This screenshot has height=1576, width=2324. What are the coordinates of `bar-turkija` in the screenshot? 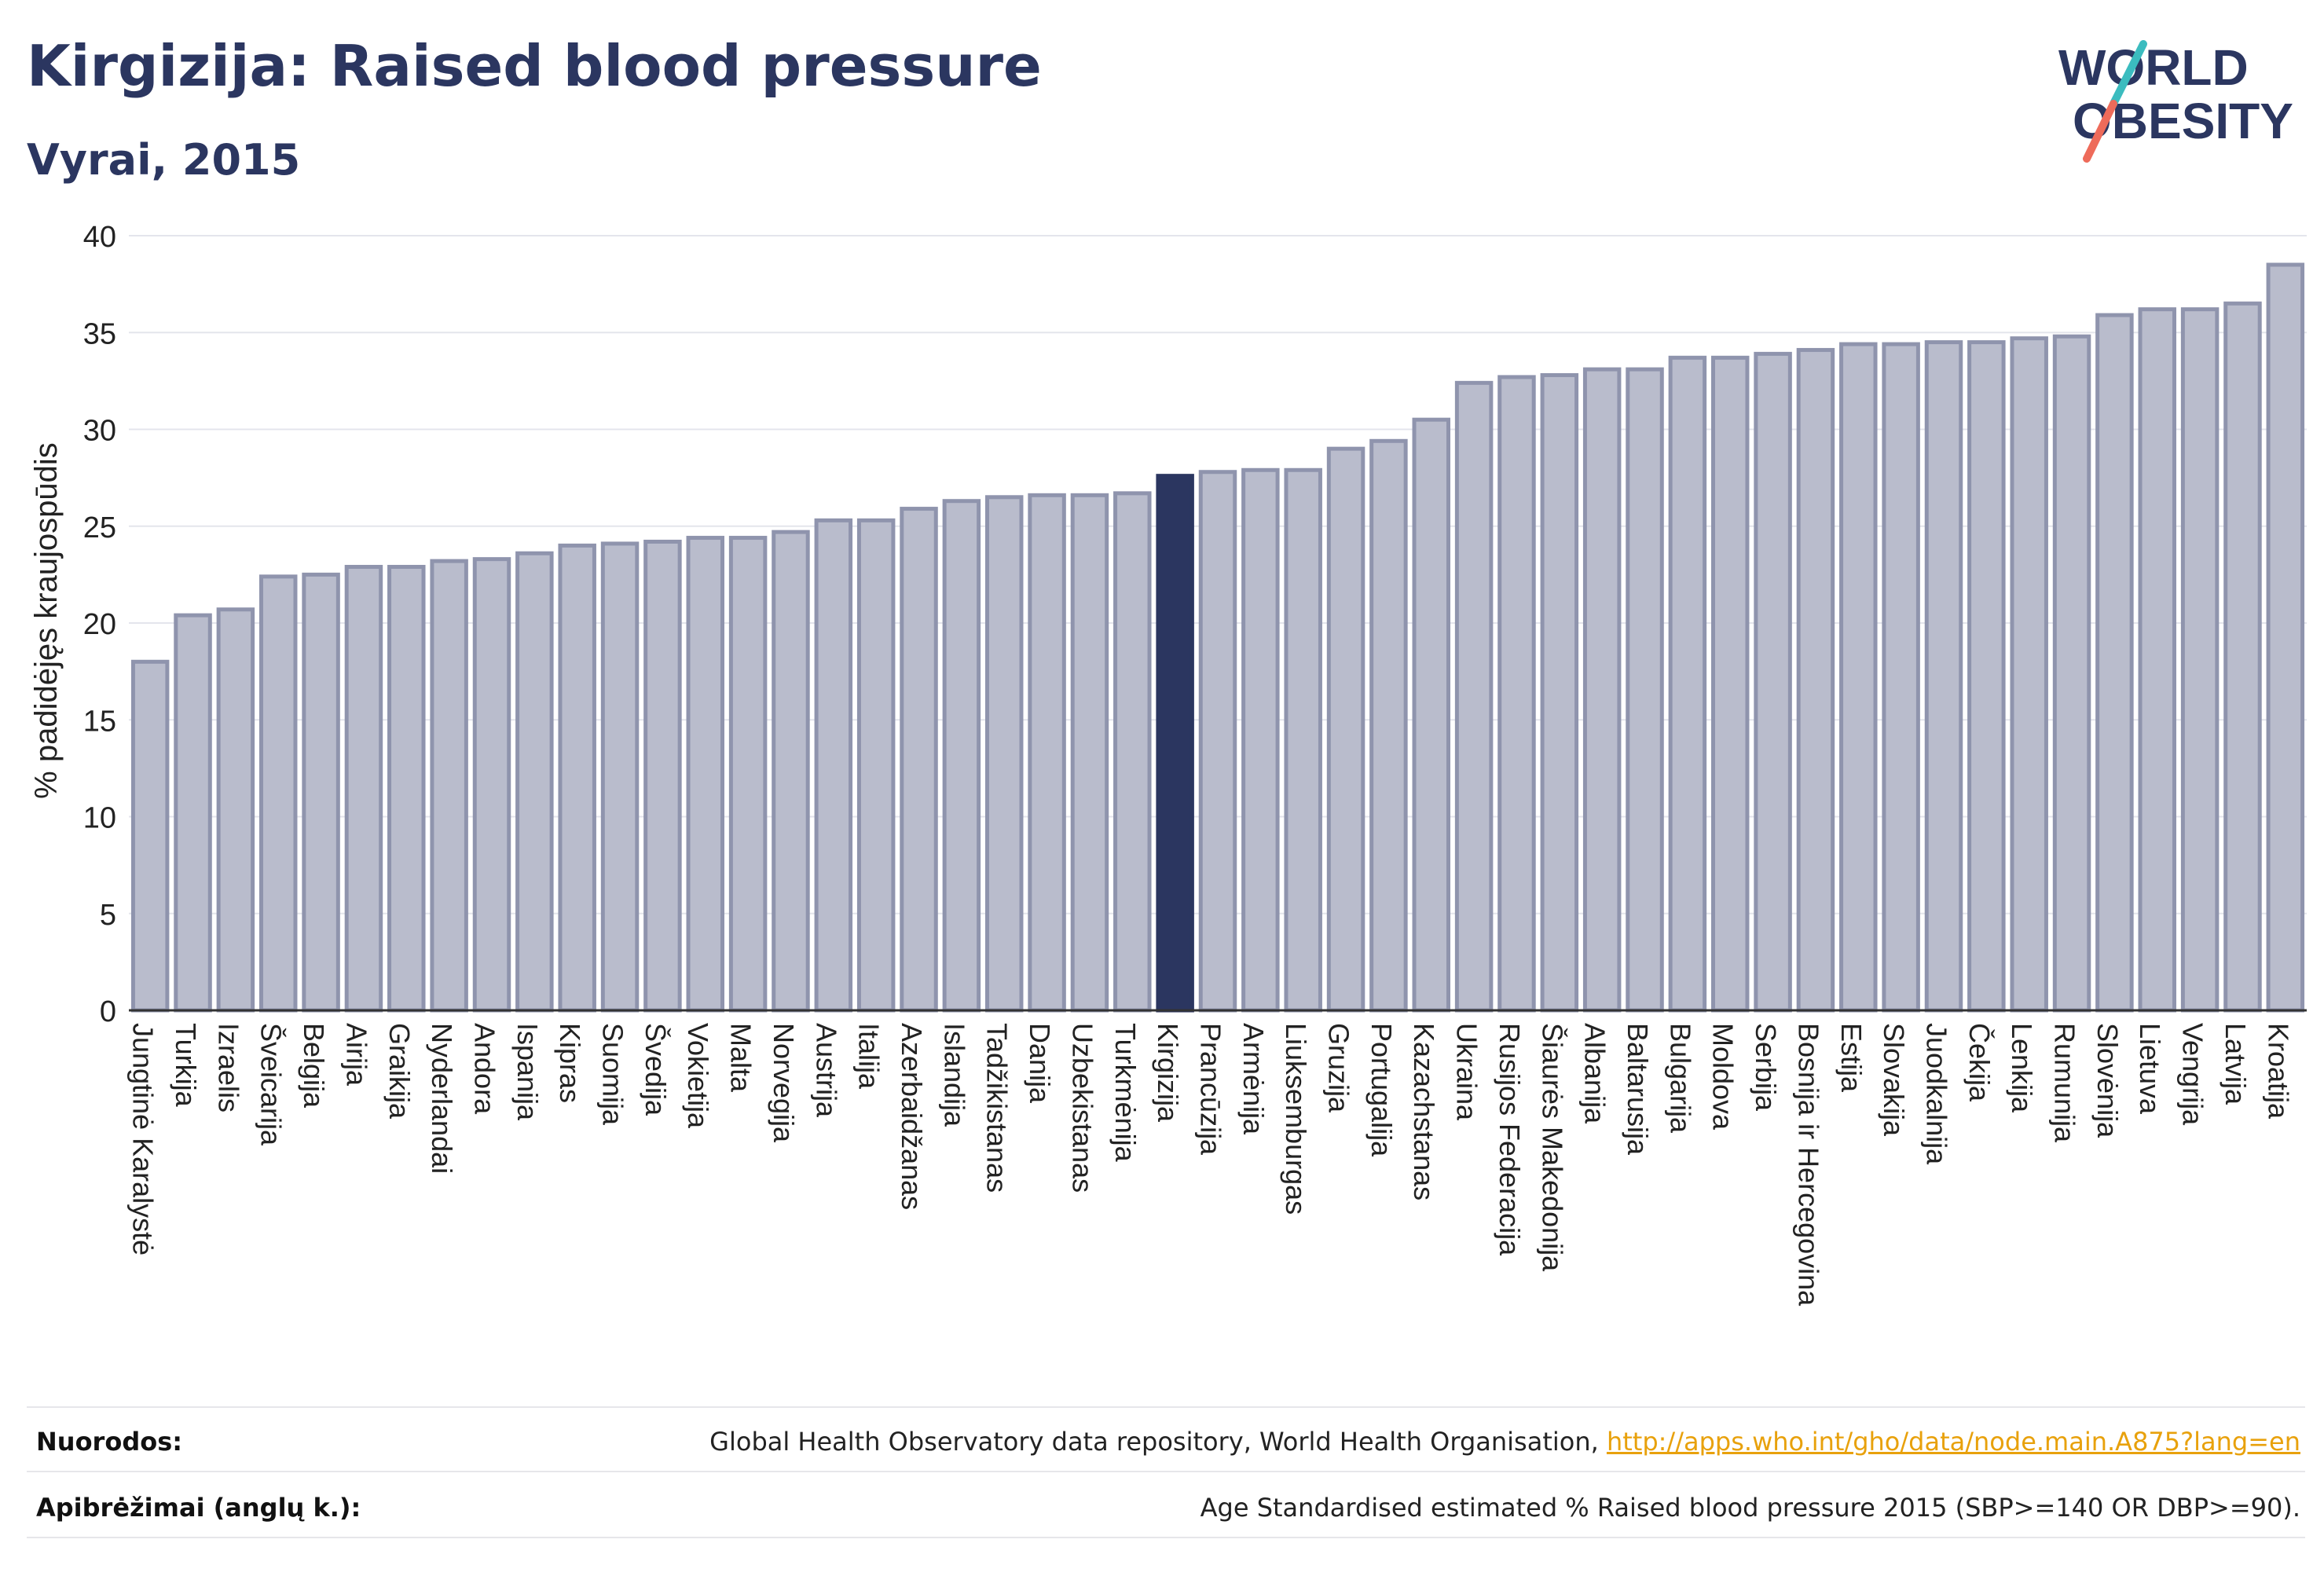 It's located at (193, 813).